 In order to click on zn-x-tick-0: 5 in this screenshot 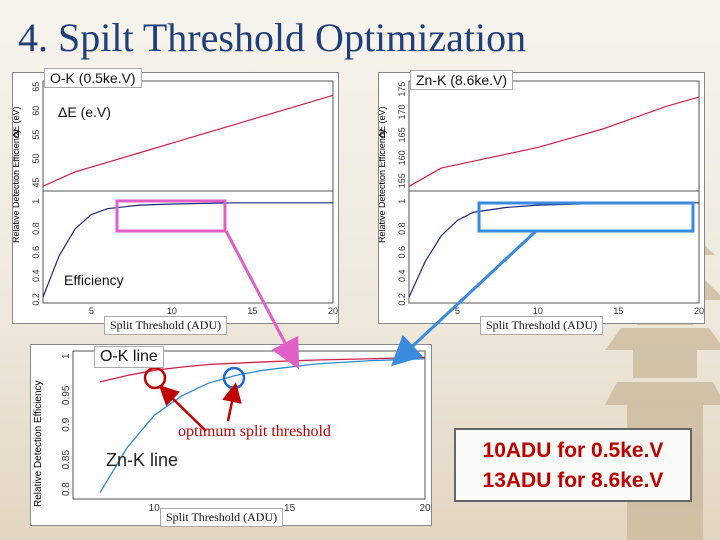, I will do `click(457, 311)`.